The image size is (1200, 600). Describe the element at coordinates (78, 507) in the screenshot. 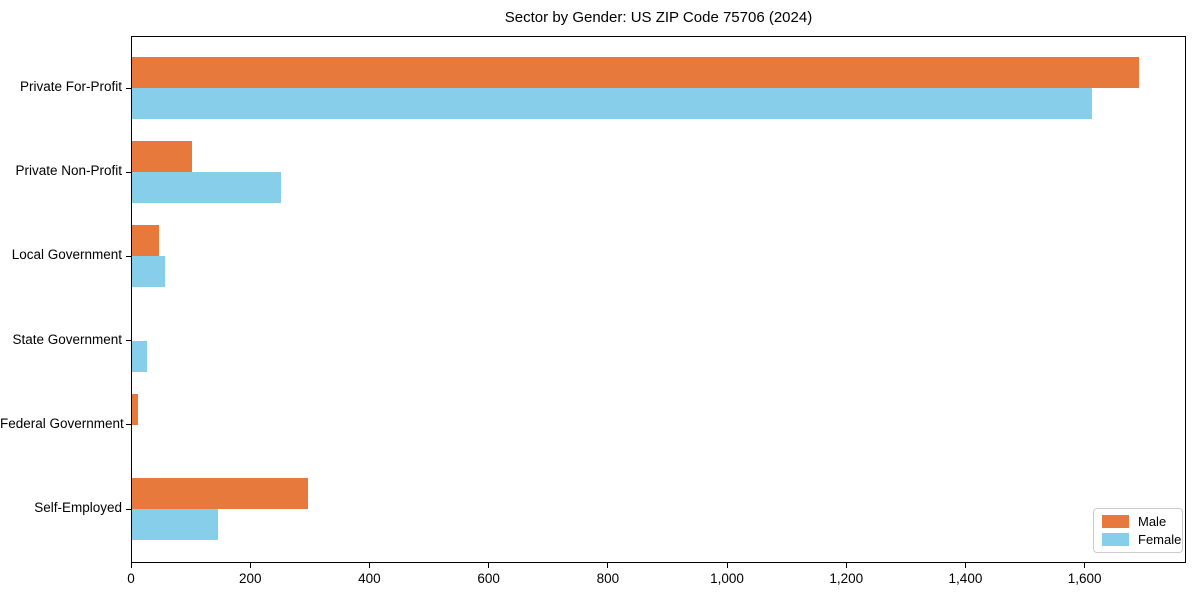

I see `y-tick-label: Self-Employed` at that location.